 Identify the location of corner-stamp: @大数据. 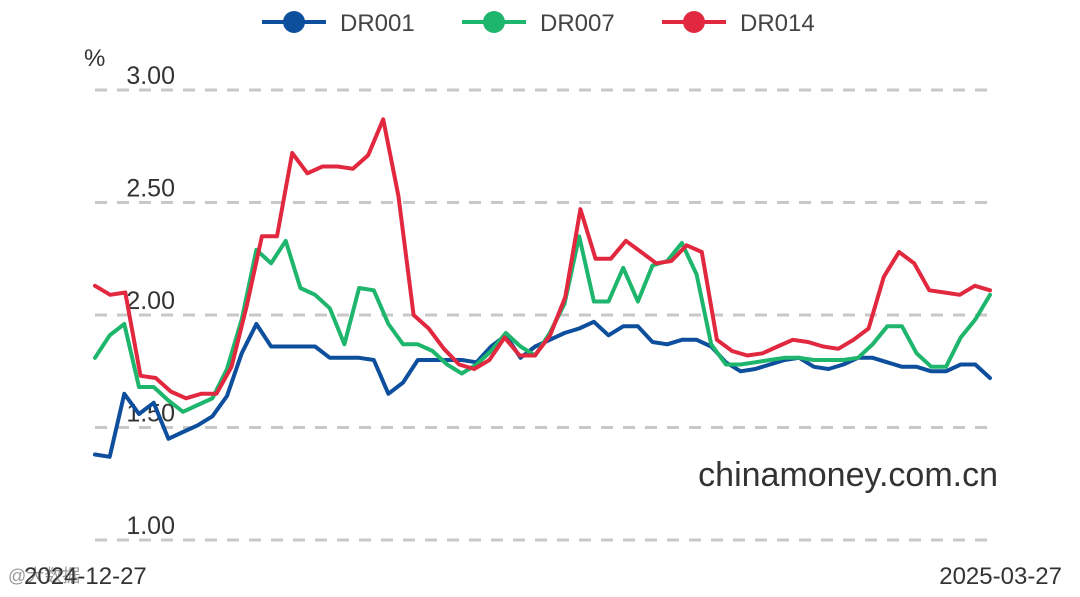
(44, 576).